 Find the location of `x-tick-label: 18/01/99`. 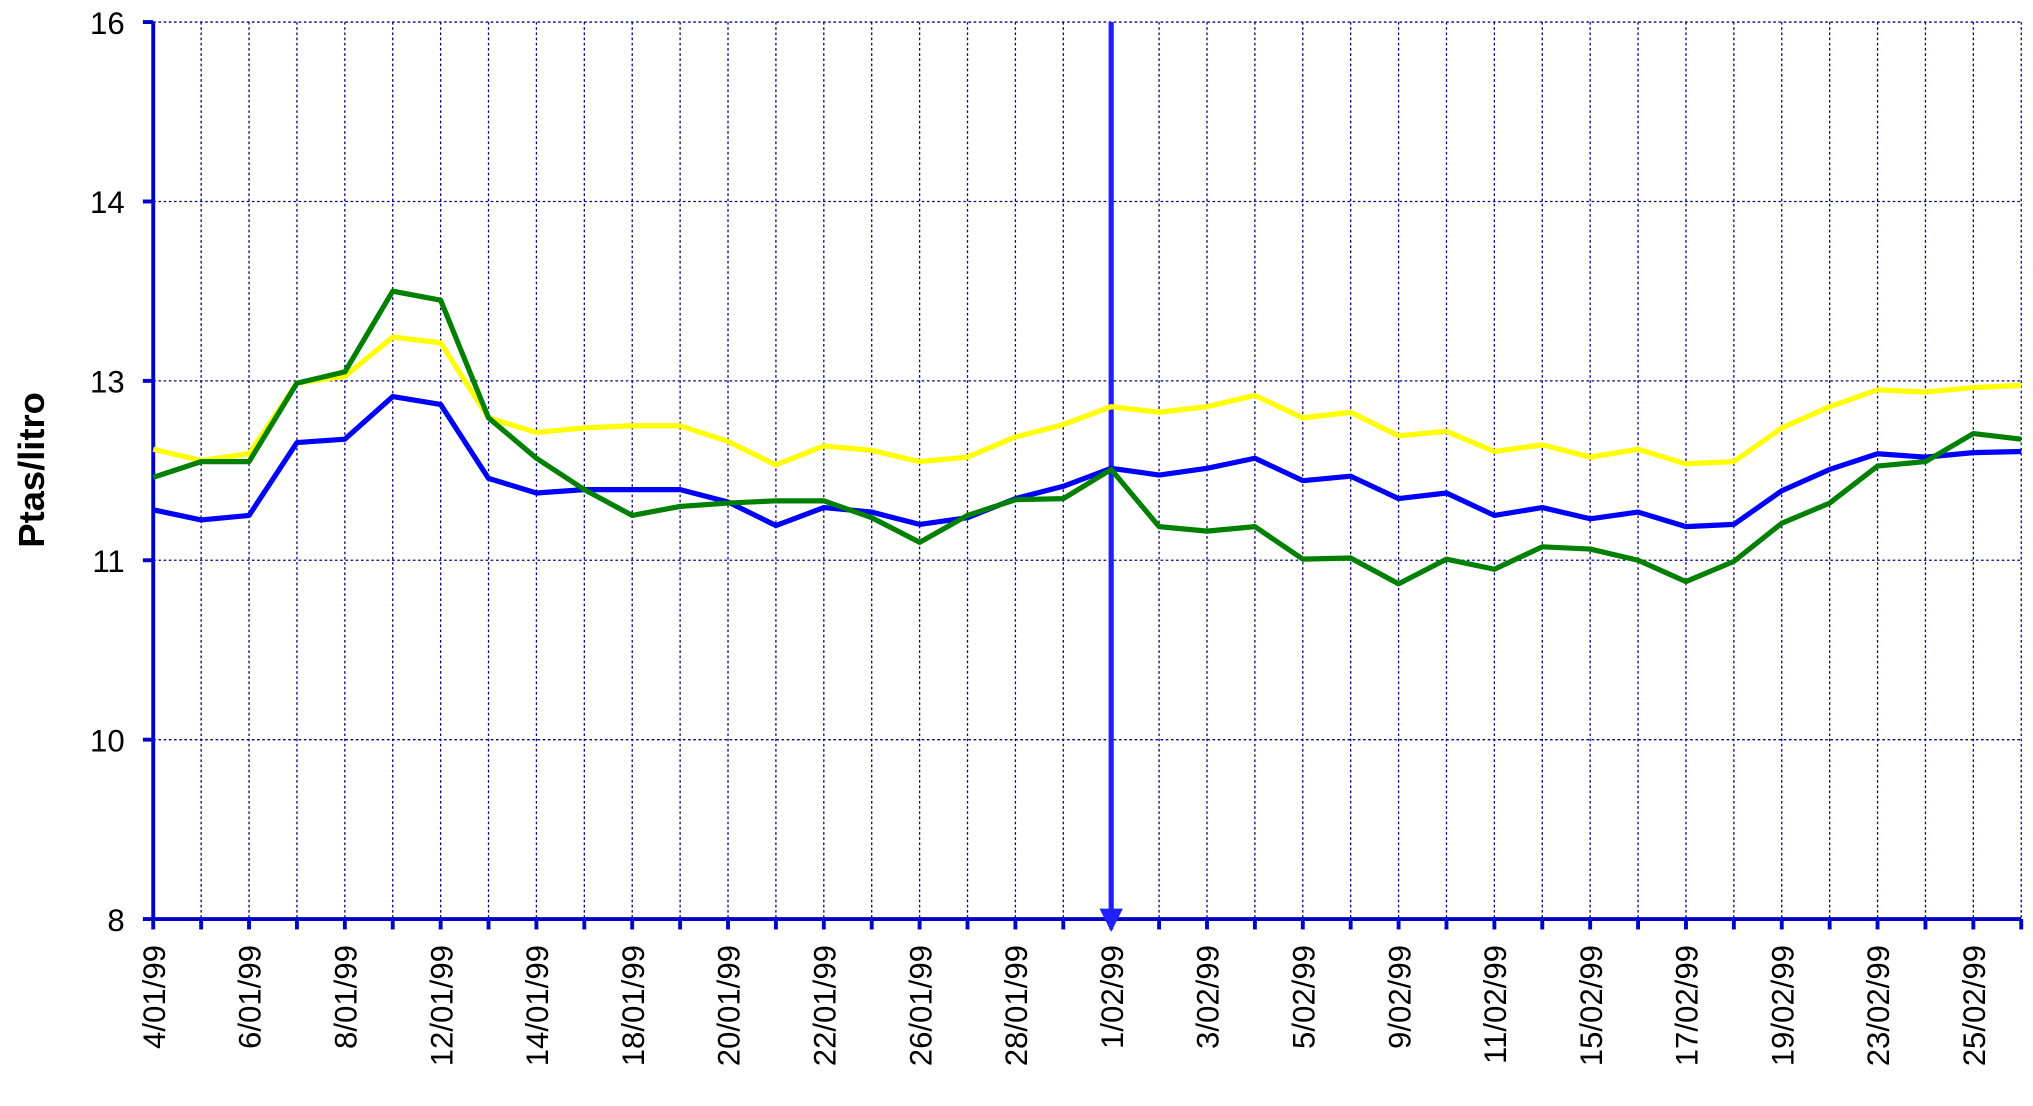

x-tick-label: 18/01/99 is located at coordinates (633, 1005).